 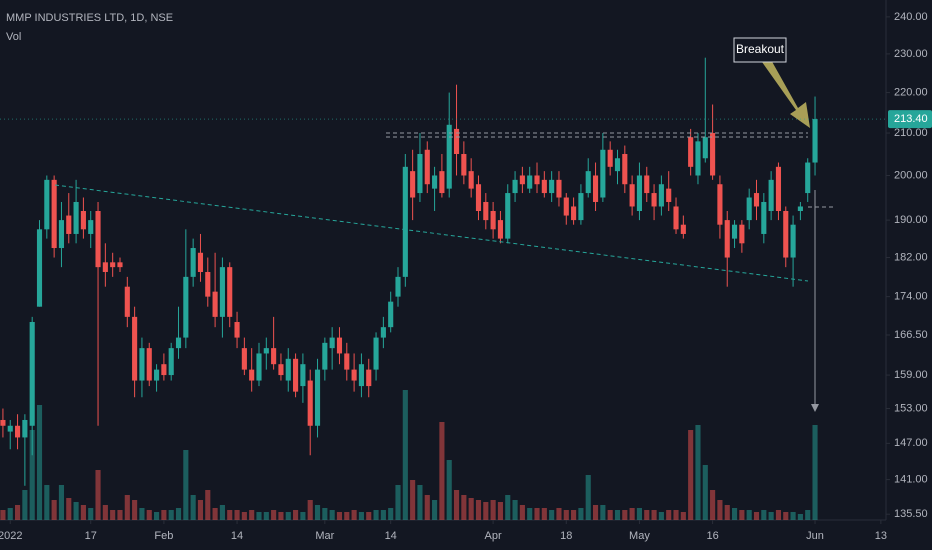 What do you see at coordinates (11, 536) in the screenshot?
I see `x-tick-label: 2022` at bounding box center [11, 536].